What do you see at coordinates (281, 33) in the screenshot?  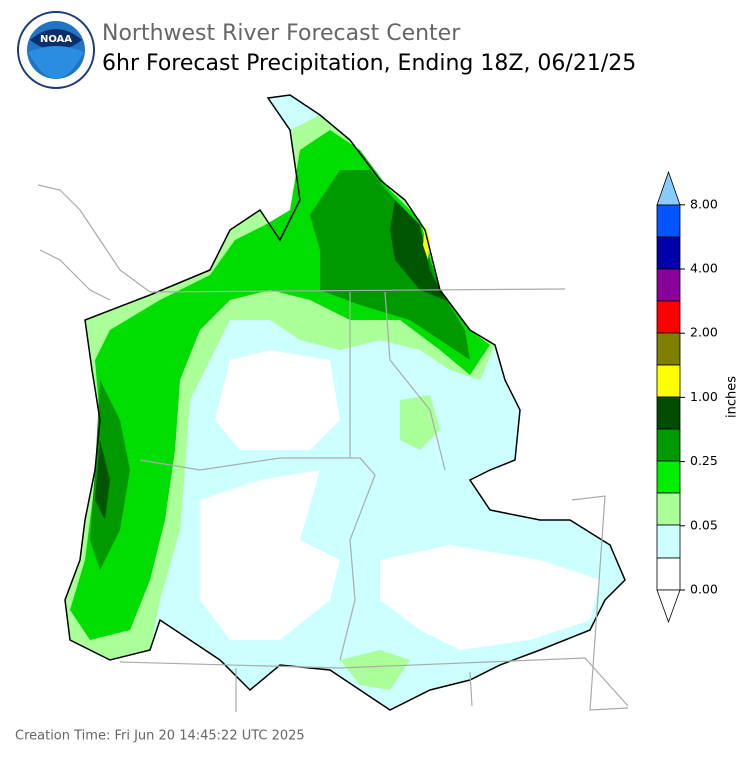 I see `title: Northwest River Forecast Center` at bounding box center [281, 33].